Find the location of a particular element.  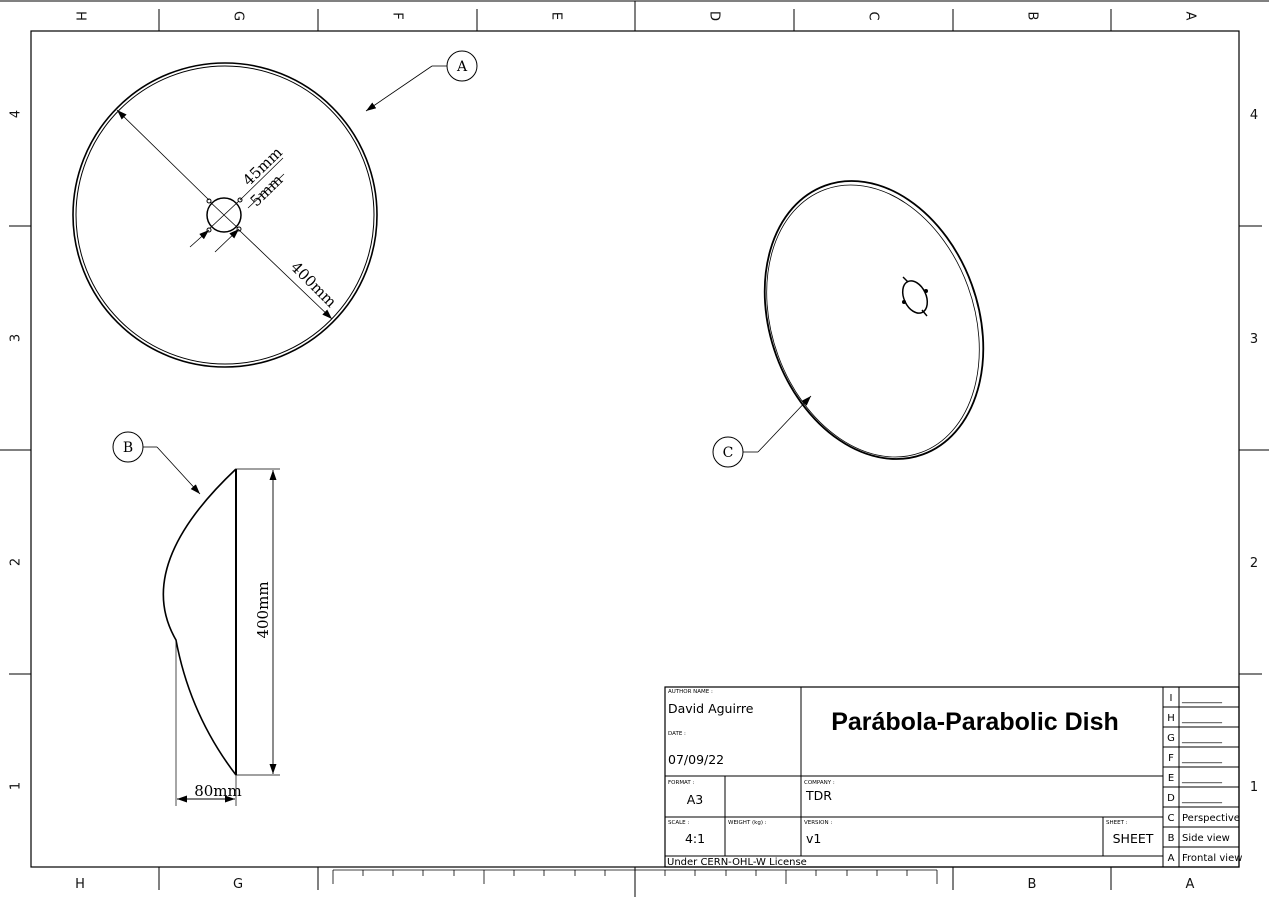

bottom-zone-labels: H G B A is located at coordinates (634, 884).